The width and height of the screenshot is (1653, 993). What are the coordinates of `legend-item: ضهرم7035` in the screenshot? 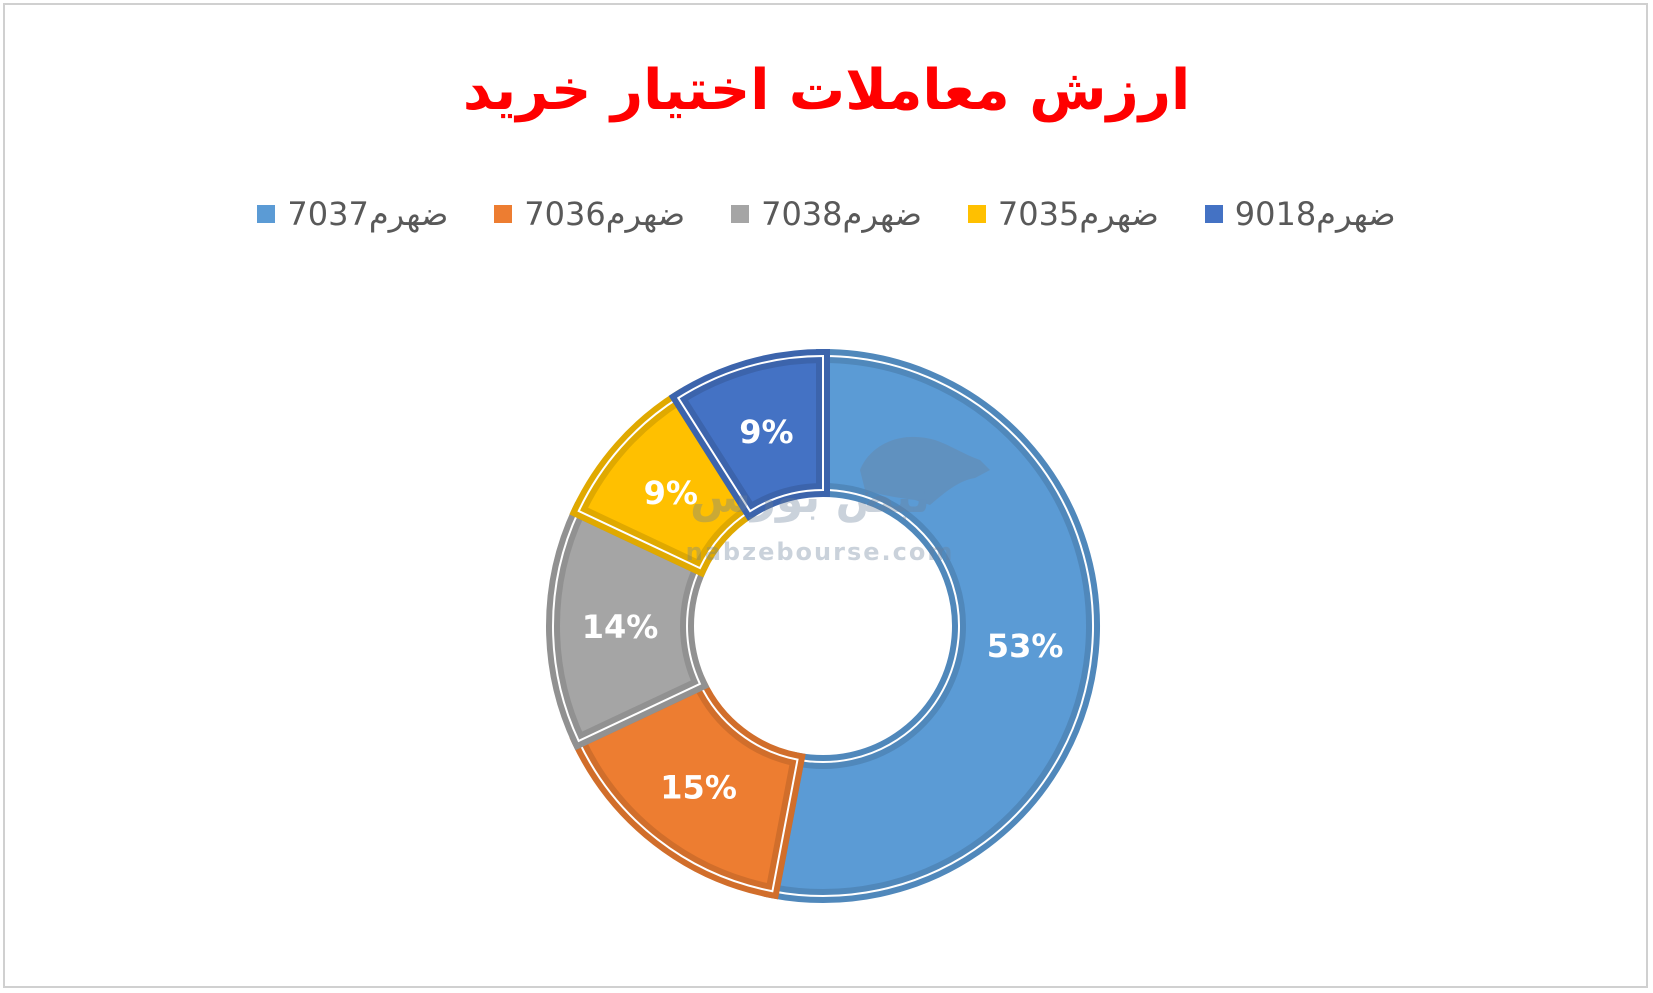 It's located at (1063, 214).